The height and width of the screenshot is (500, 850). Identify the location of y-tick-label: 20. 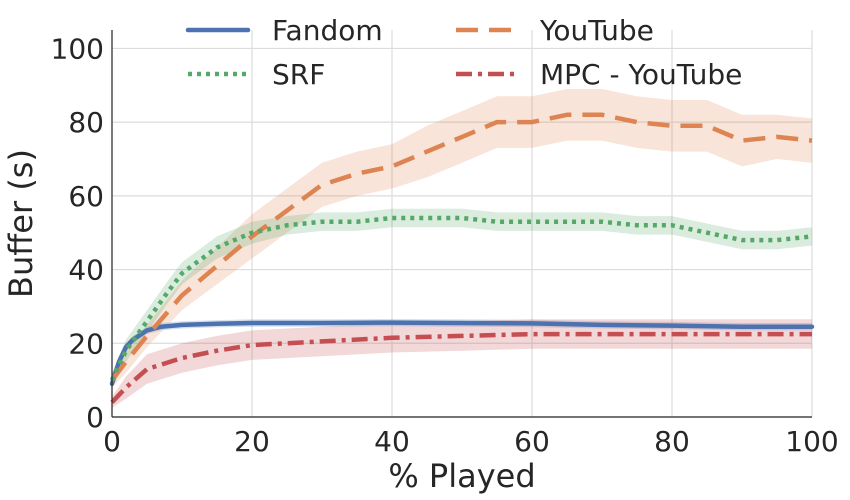
(86, 343).